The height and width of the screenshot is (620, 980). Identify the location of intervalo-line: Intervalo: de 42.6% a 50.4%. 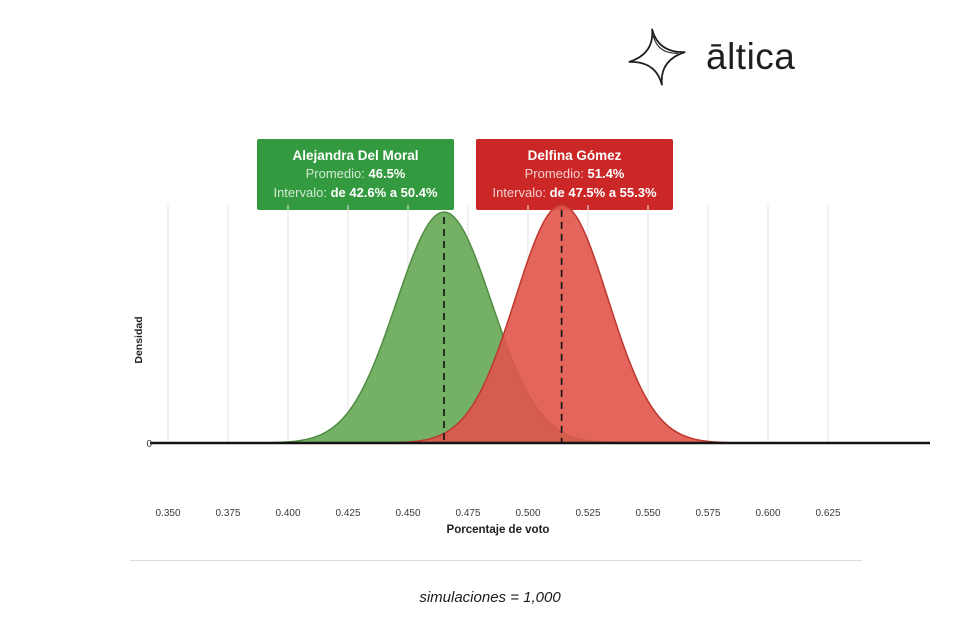
(355, 193).